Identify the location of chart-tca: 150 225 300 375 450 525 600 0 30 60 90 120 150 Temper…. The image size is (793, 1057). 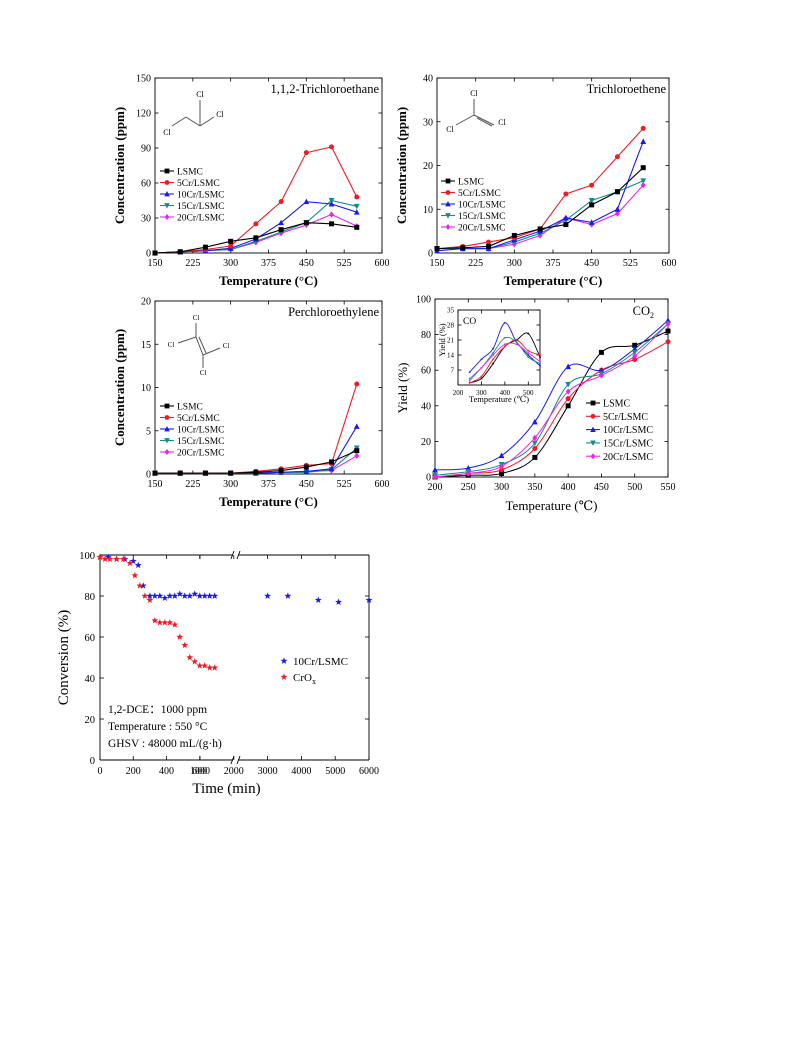
(251, 181).